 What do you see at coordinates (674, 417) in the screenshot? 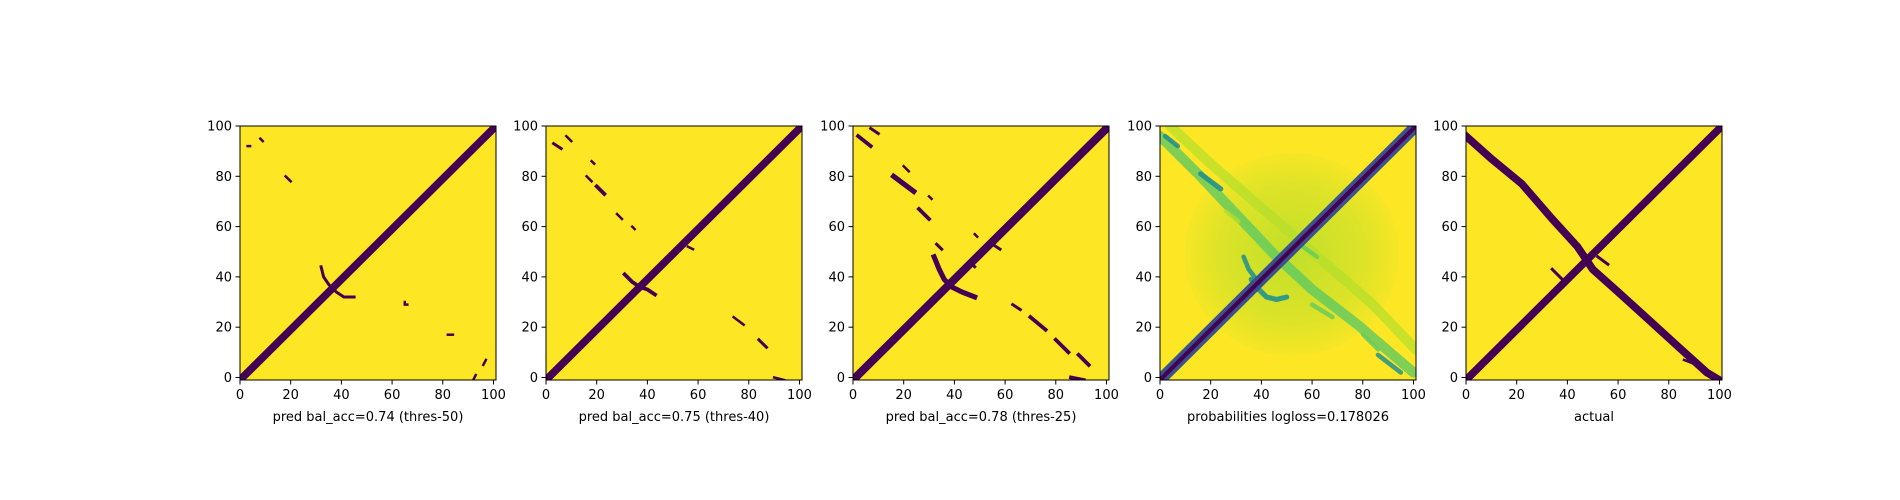
I see `x-axis-label: pred bal_acc=0.75 (thres-40)` at bounding box center [674, 417].